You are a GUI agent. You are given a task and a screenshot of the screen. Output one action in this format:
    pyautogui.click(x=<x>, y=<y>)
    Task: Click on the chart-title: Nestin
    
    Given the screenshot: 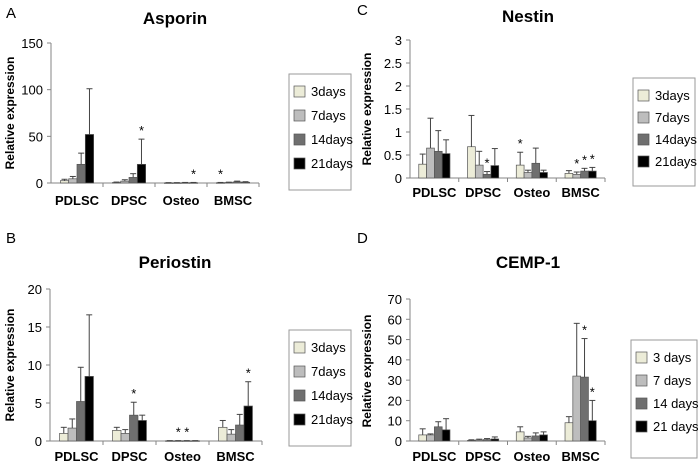 What is the action you would take?
    pyautogui.click(x=528, y=16)
    